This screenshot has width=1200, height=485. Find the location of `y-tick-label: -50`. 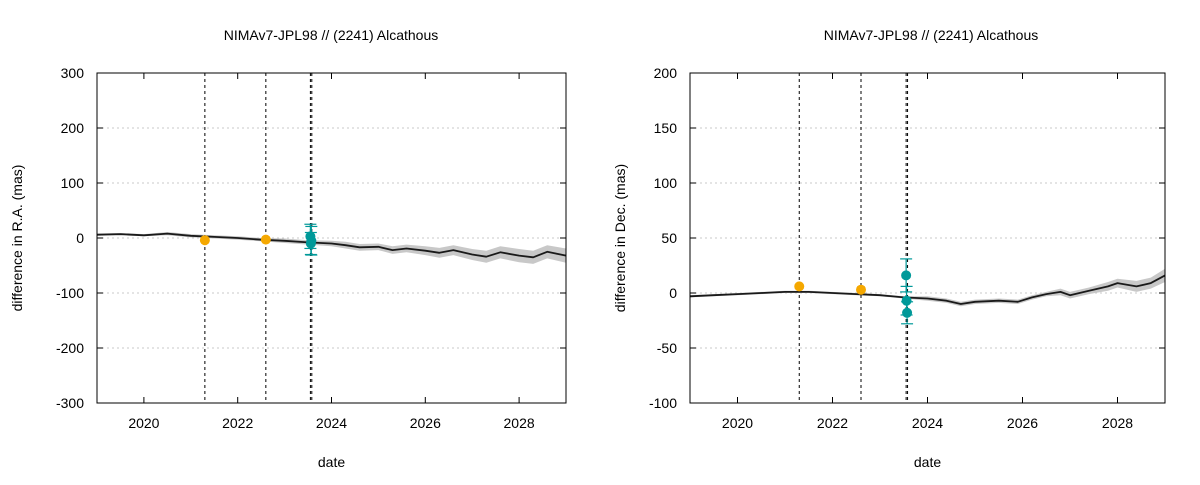

y-tick-label: -50 is located at coordinates (667, 348).